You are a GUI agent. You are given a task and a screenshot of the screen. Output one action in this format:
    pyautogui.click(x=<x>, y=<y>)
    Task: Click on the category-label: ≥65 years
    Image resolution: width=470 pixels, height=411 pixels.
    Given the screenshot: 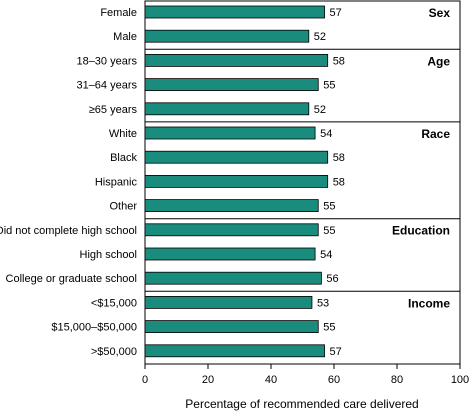 What is the action you would take?
    pyautogui.click(x=113, y=110)
    